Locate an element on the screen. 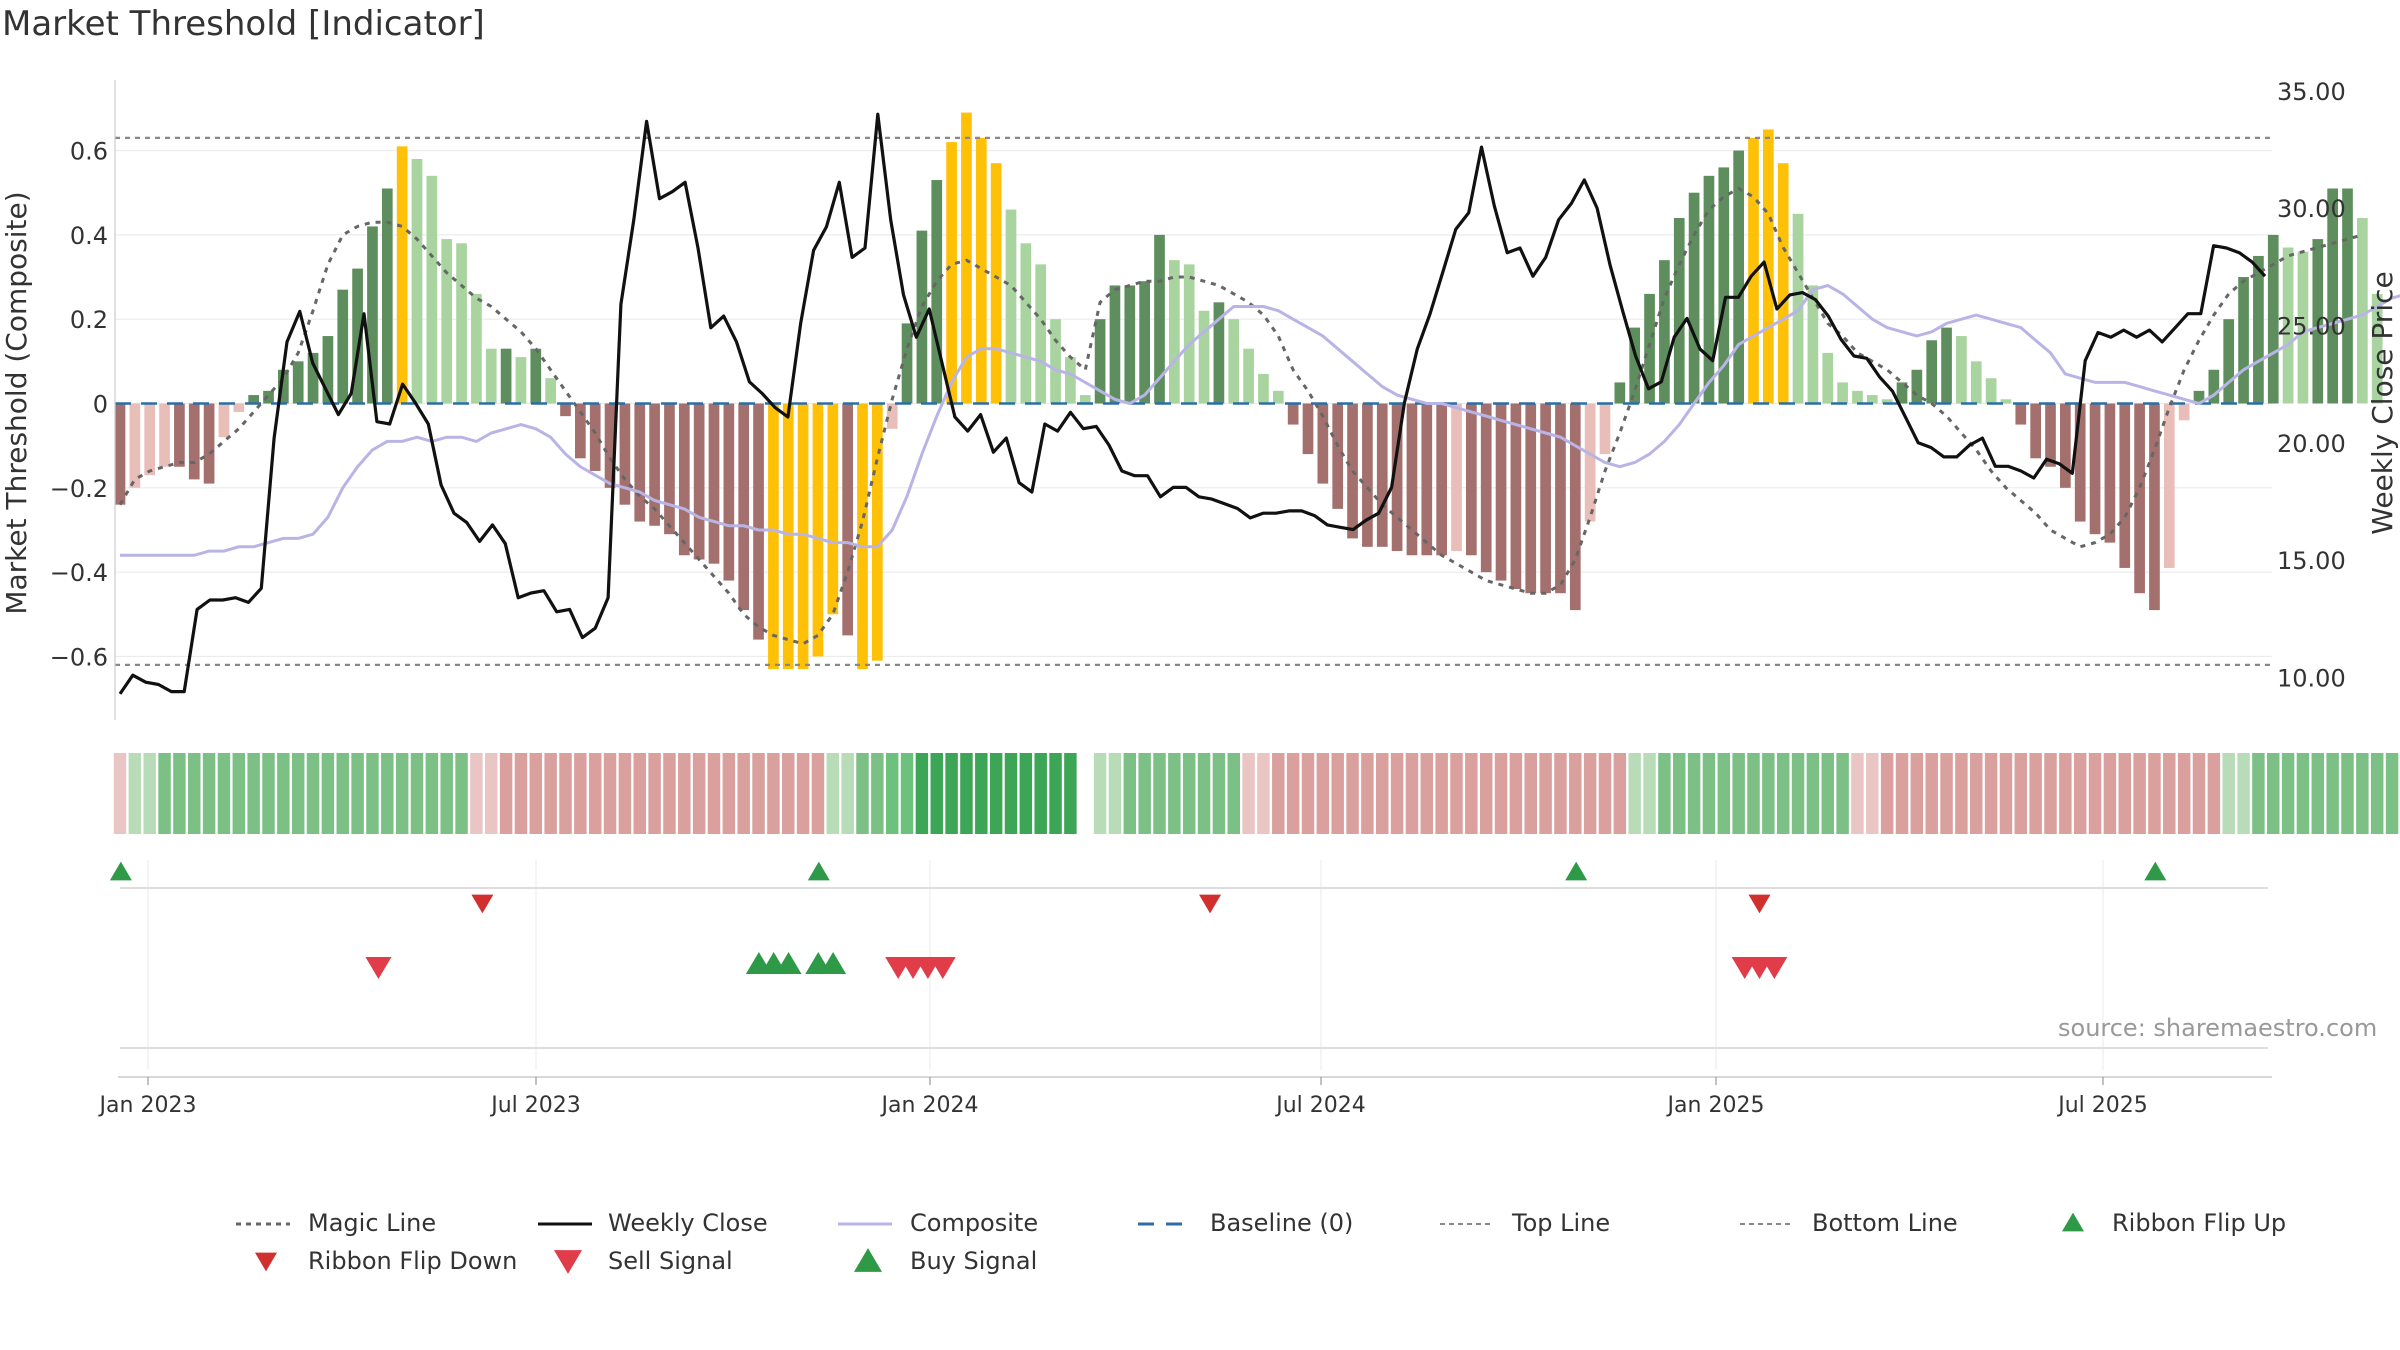 The image size is (2400, 1350). y2-tick-label: 15.00 is located at coordinates (2311, 561).